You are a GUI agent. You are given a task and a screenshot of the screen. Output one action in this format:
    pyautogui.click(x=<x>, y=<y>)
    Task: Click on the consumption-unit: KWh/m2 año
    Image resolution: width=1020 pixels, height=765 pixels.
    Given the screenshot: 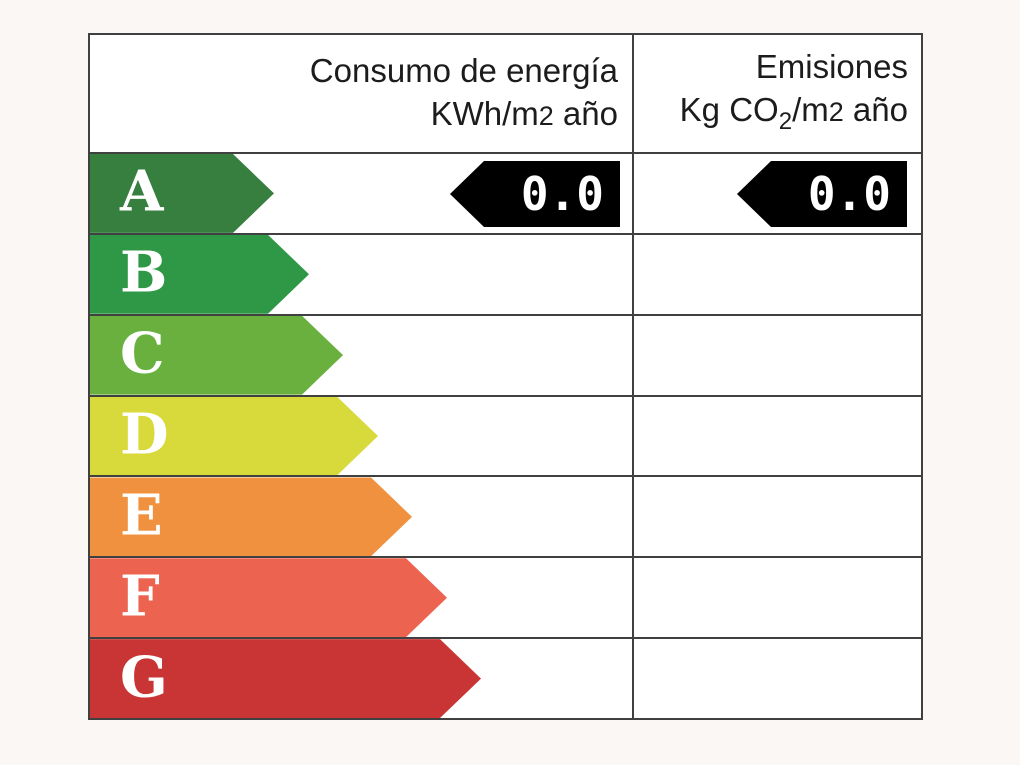 What is the action you would take?
    pyautogui.click(x=524, y=115)
    